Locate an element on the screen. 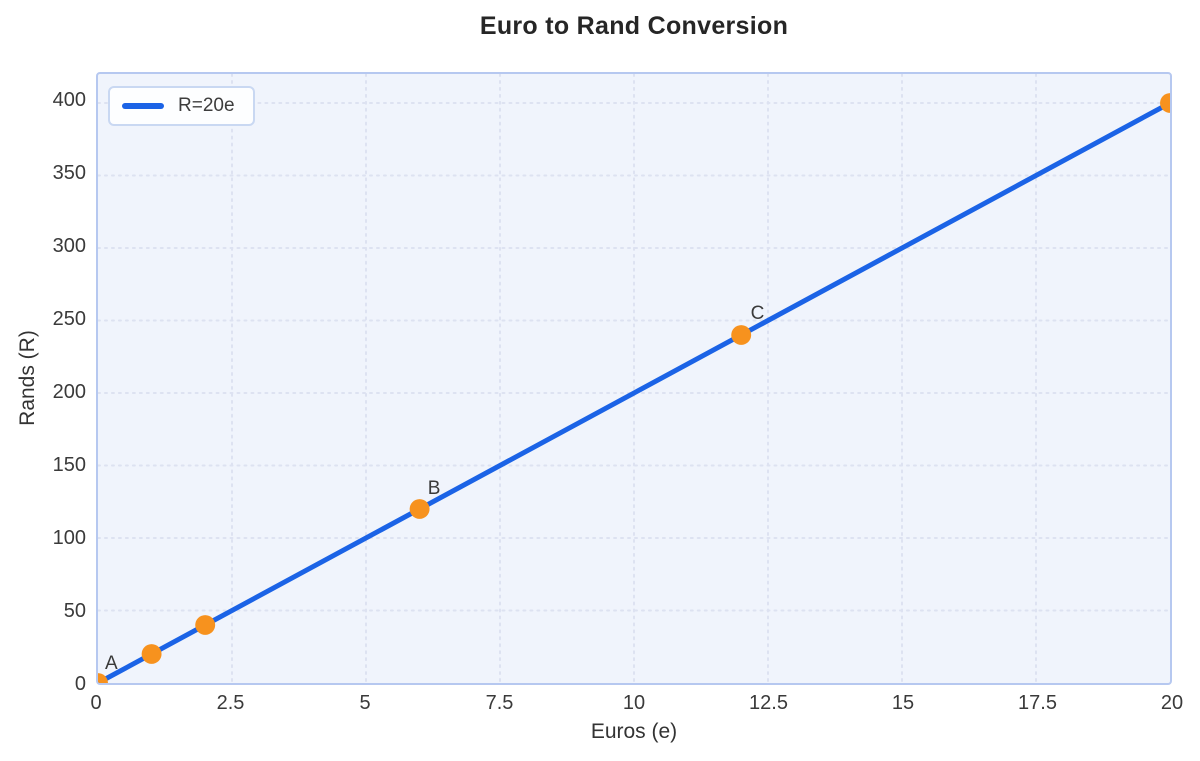 The width and height of the screenshot is (1200, 761). y-tick-label: 200 is located at coordinates (69, 392).